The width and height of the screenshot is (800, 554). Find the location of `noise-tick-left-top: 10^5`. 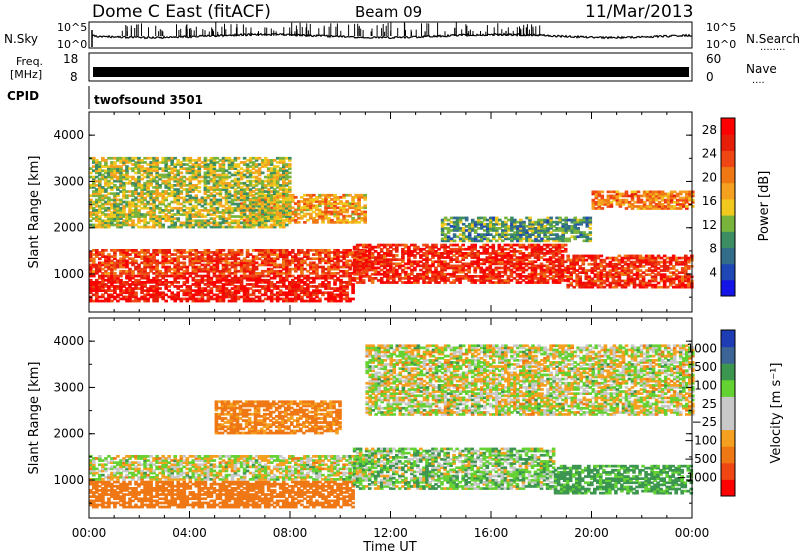

noise-tick-left-top: 10^5 is located at coordinates (72, 27).